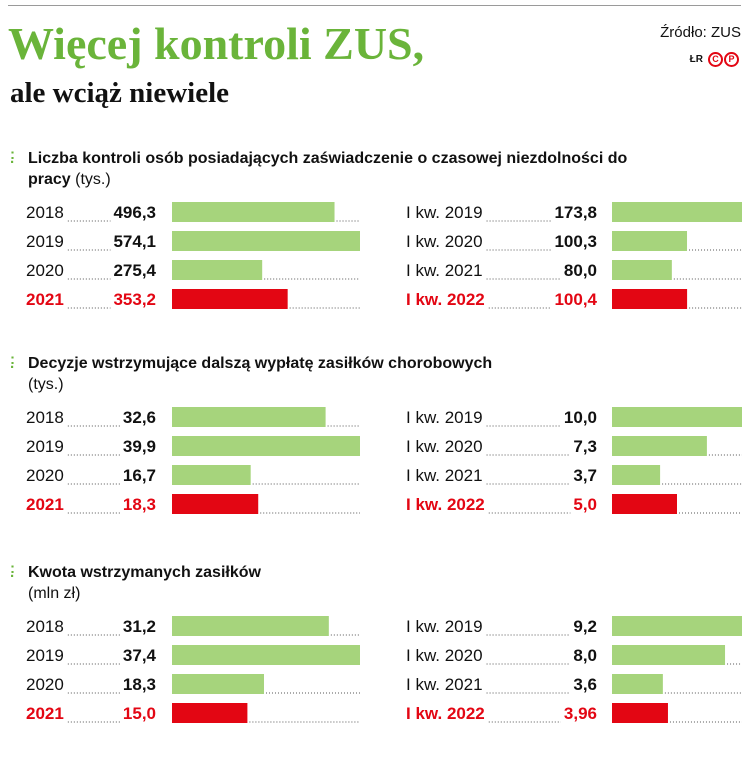 This screenshot has height=760, width=749. Describe the element at coordinates (144, 572) in the screenshot. I see `section-title: Kwota wstrzymanych zasiłków` at that location.